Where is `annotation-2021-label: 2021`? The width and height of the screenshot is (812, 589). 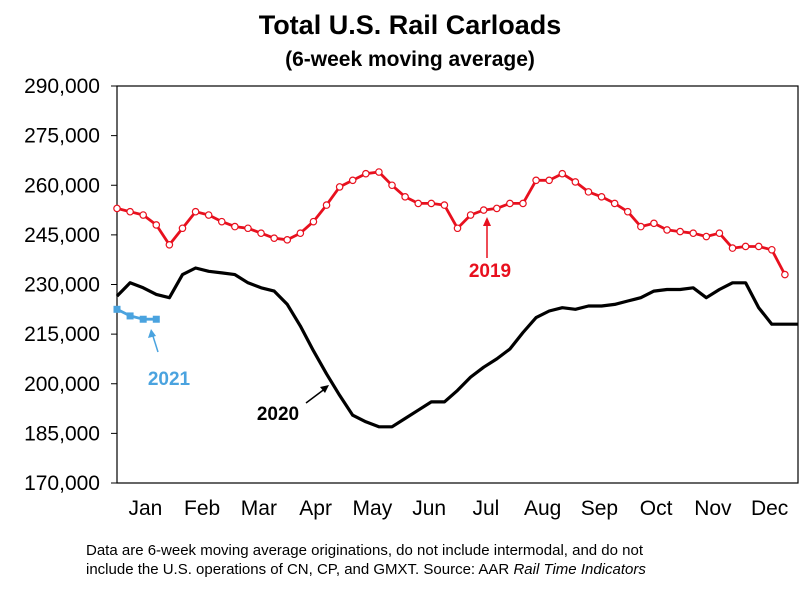 annotation-2021-label: 2021 is located at coordinates (169, 379).